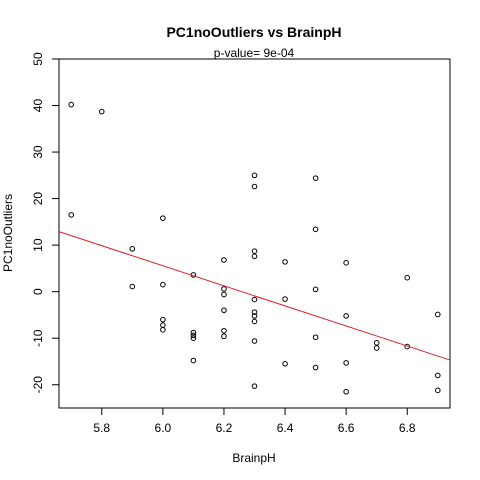  What do you see at coordinates (163, 428) in the screenshot?
I see `x-tick-label: 6.0` at bounding box center [163, 428].